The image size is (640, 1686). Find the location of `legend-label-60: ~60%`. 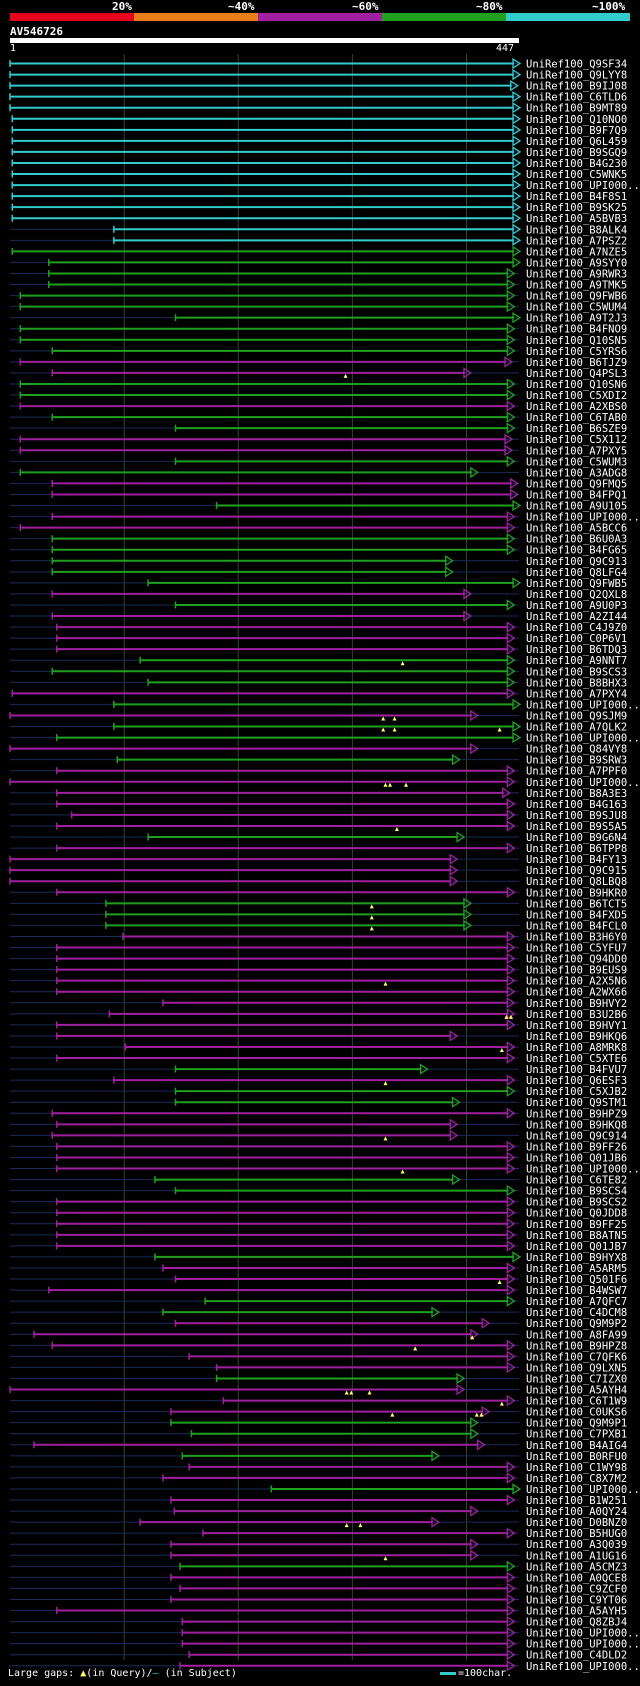

legend-label-60: ~60% is located at coordinates (365, 6).